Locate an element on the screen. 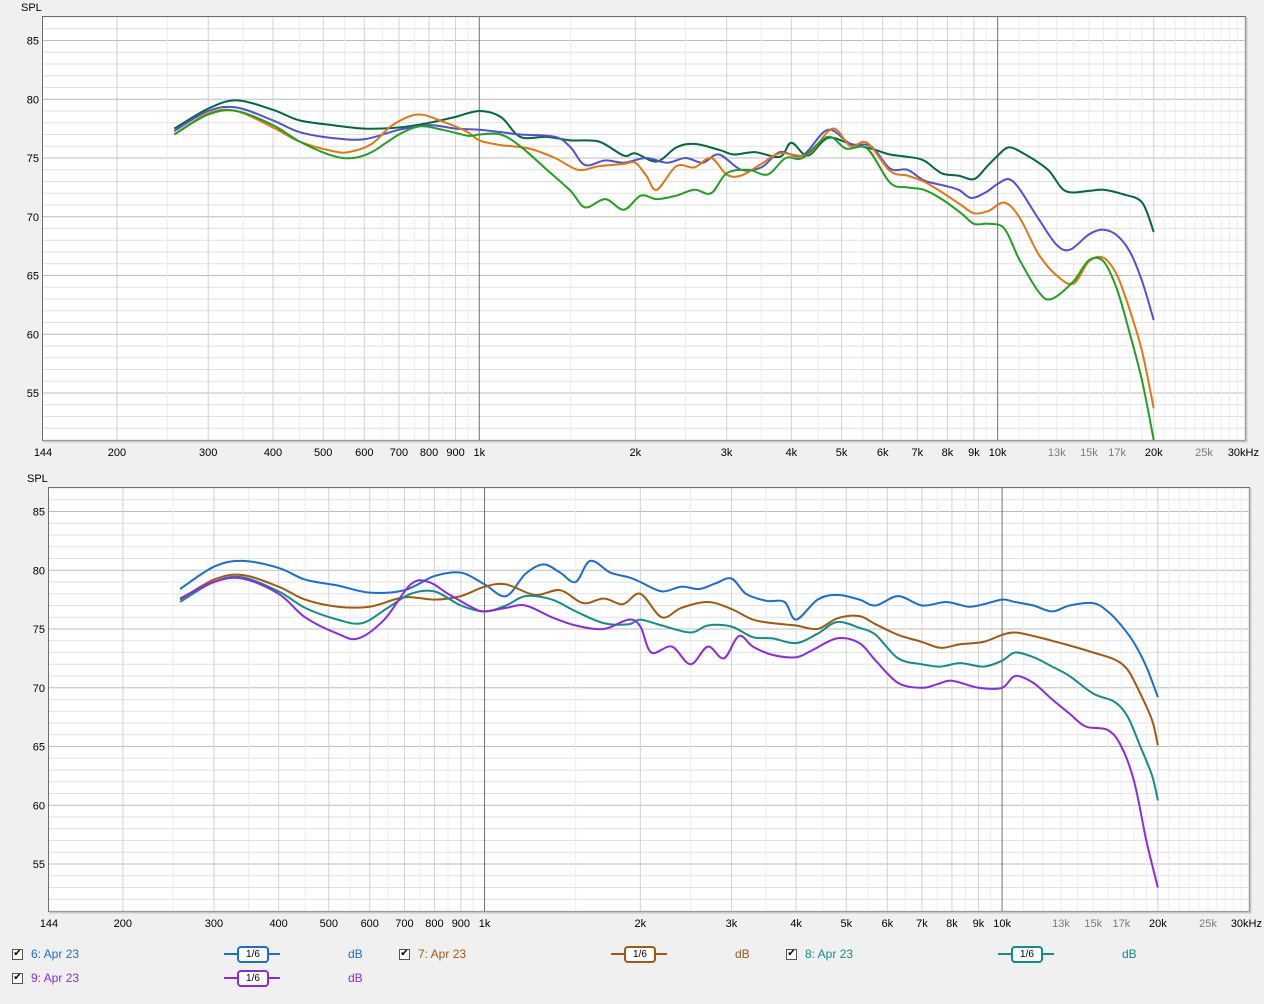 This screenshot has height=1004, width=1264. legend-checkbox-9: ✔ is located at coordinates (17, 978).